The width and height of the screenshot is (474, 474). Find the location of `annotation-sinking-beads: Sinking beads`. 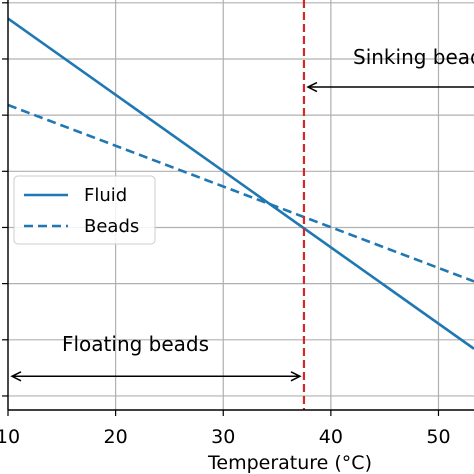

annotation-sinking-beads: Sinking beads is located at coordinates (413, 57).